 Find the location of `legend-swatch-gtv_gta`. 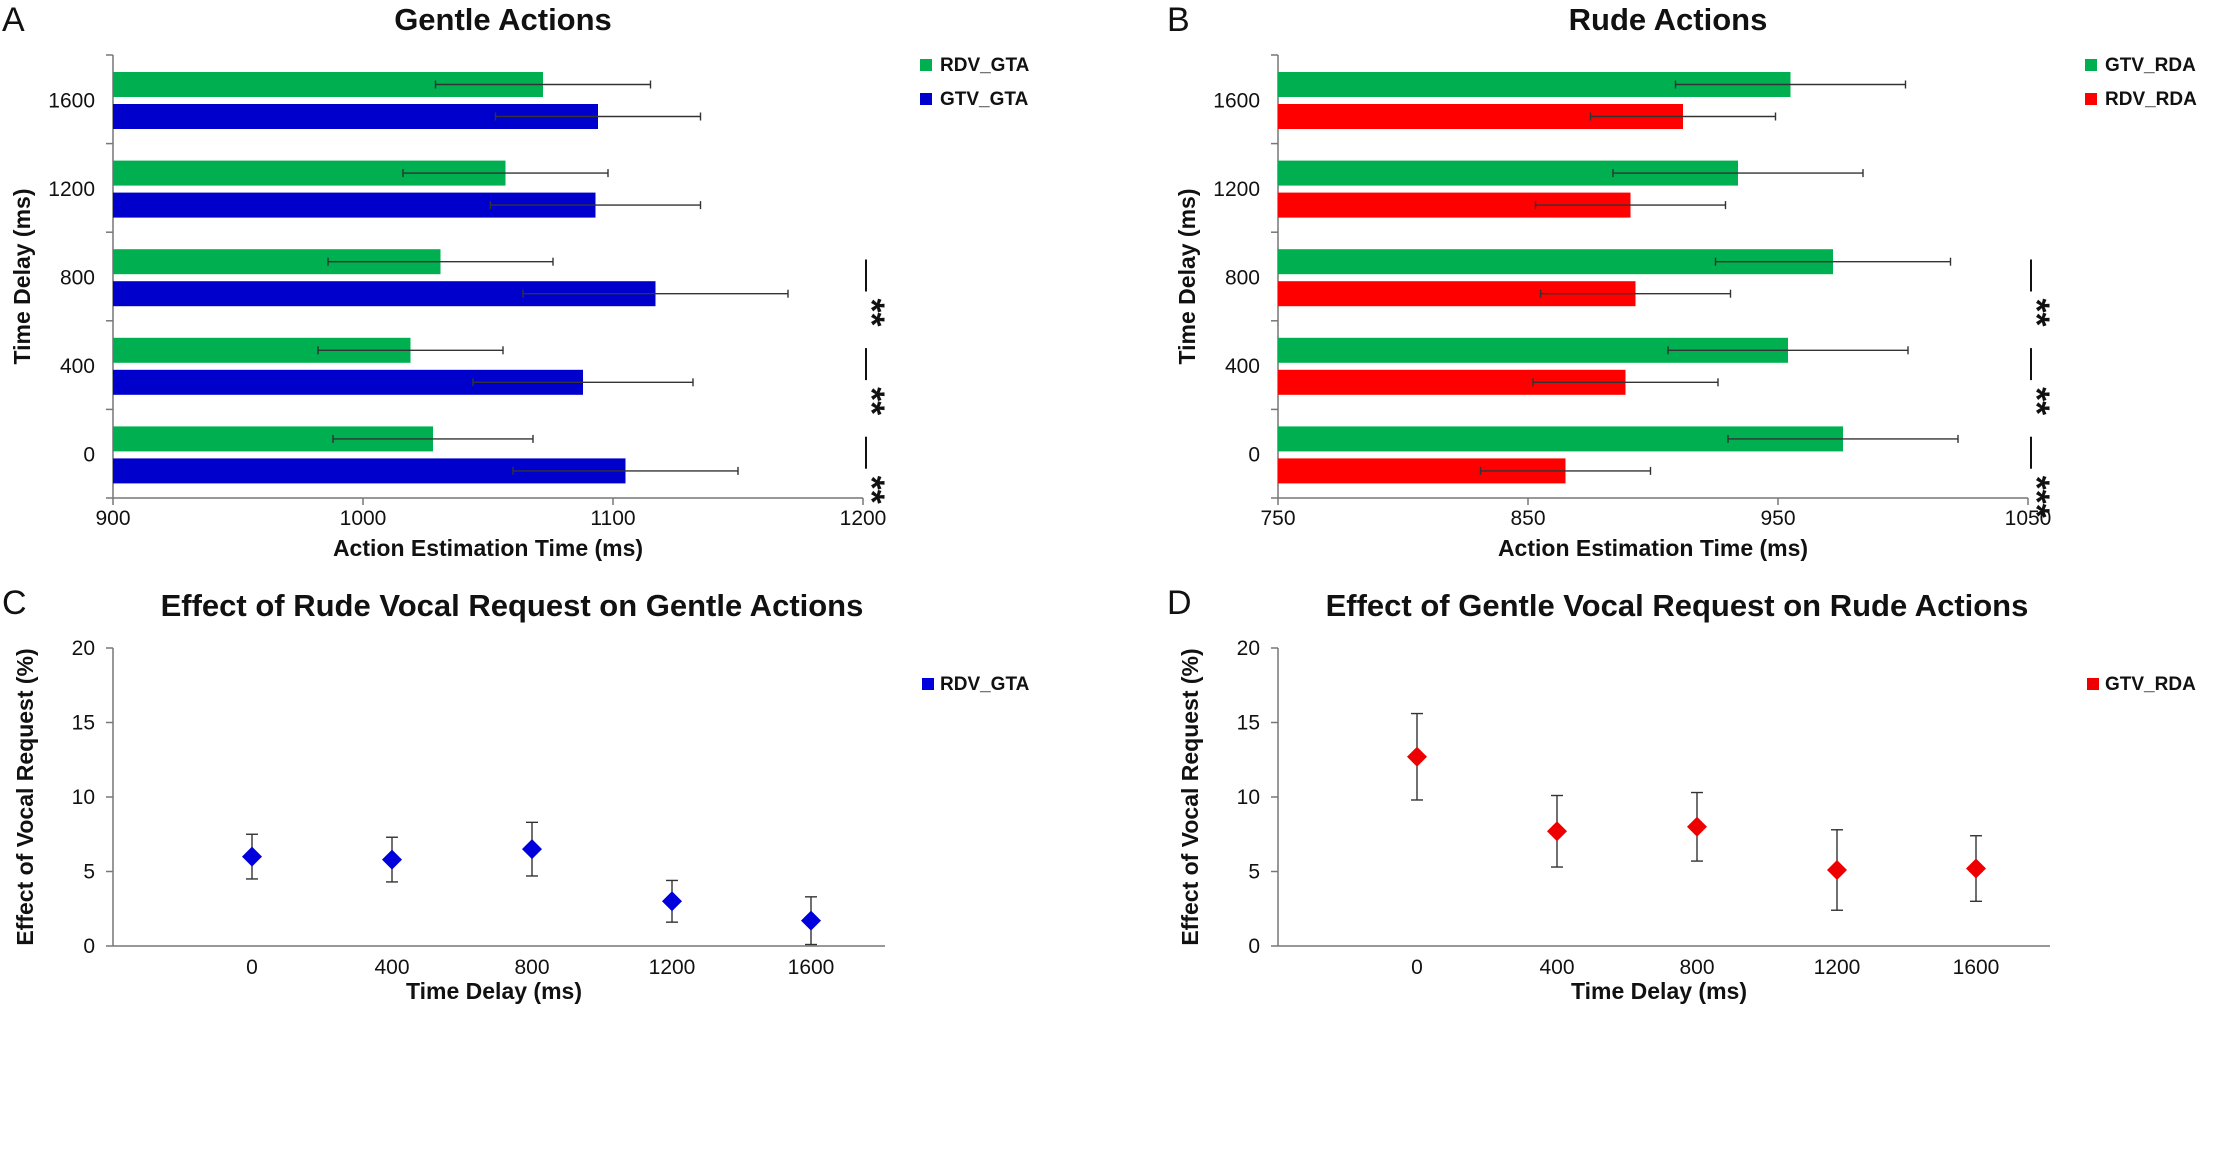

legend-swatch-gtv_gta is located at coordinates (926, 99).